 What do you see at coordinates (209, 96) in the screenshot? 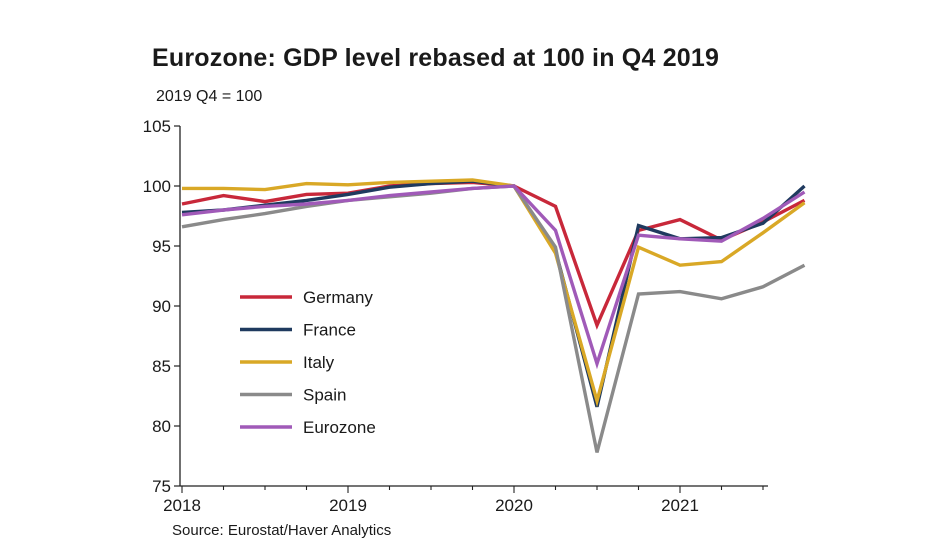
I see `unit-label: 2019 Q4 = 100` at bounding box center [209, 96].